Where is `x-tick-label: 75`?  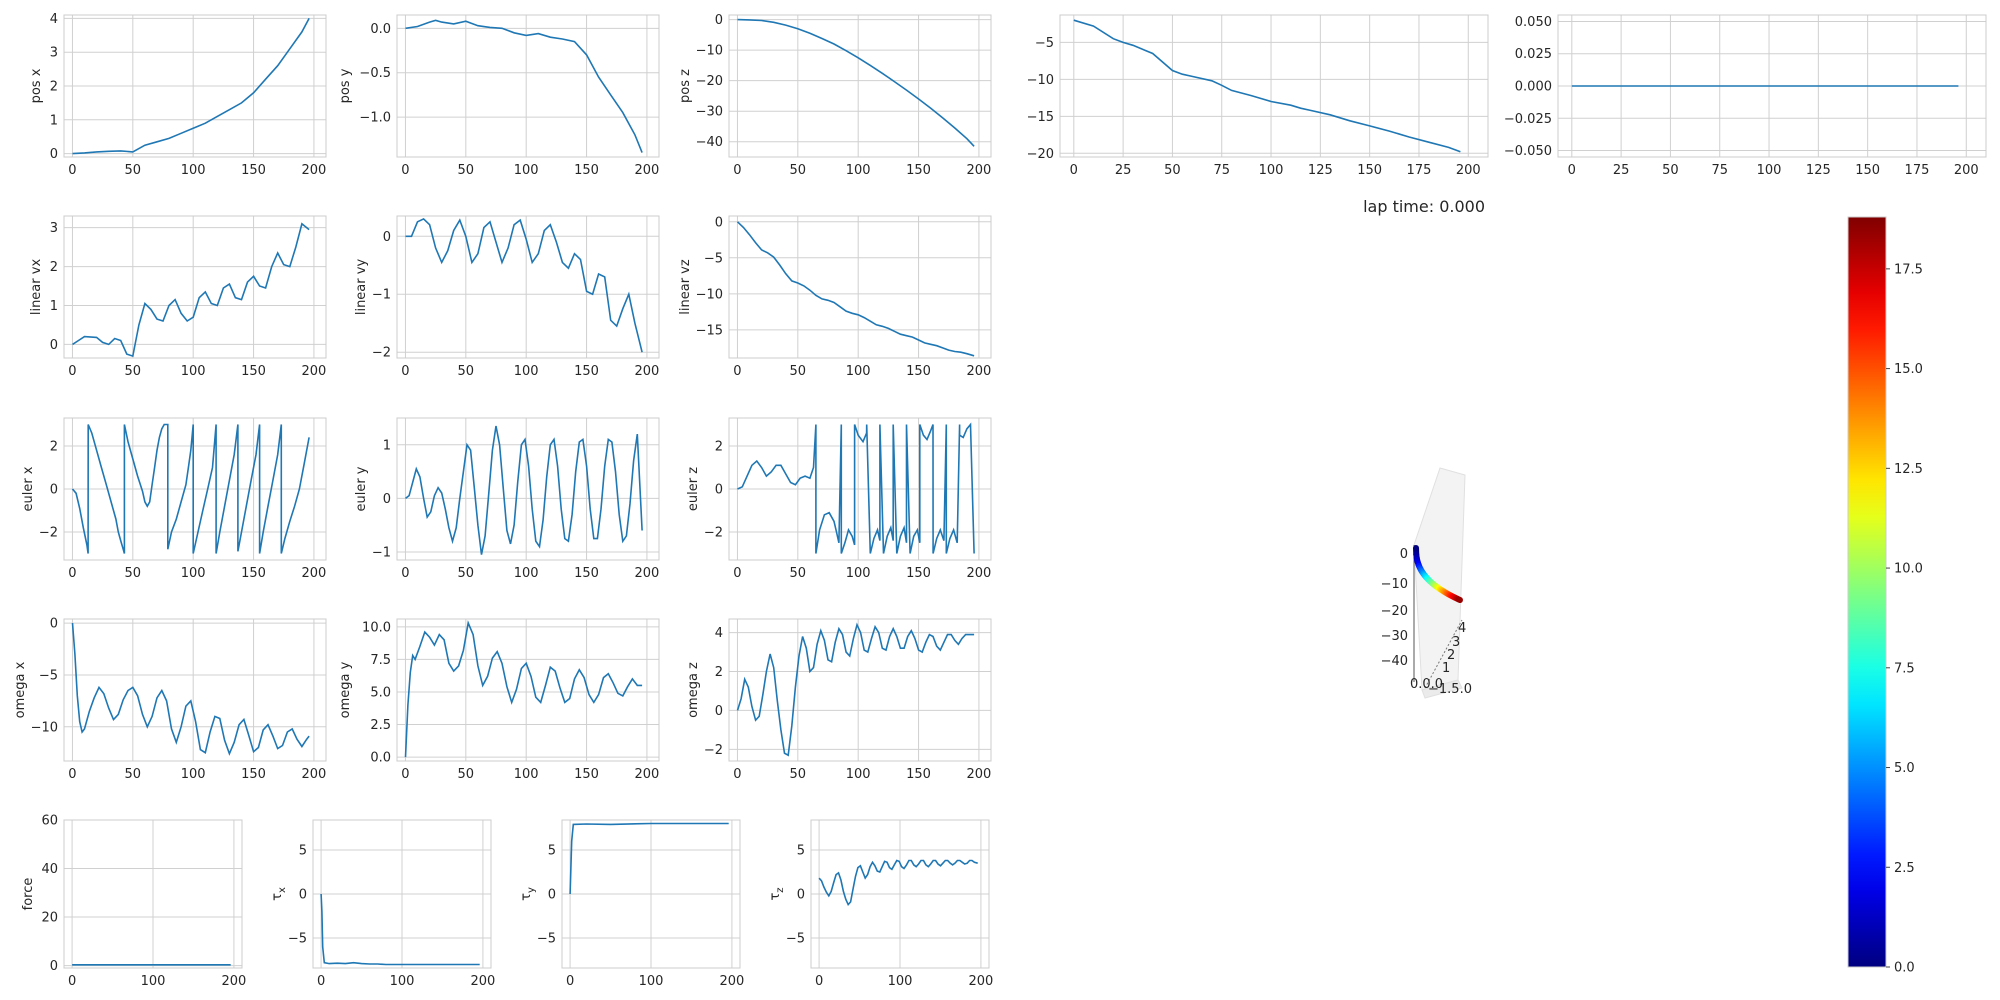 x-tick-label: 75 is located at coordinates (1221, 170).